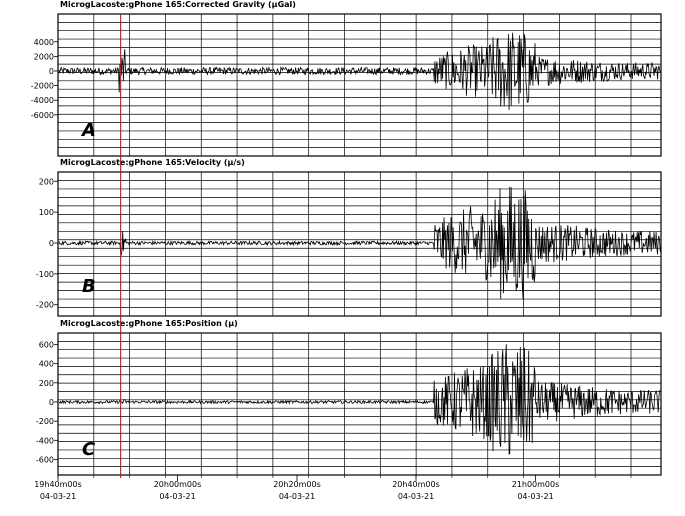 The width and height of the screenshot is (685, 516). Describe the element at coordinates (42, 115) in the screenshot. I see `y-tick-label: -6000` at that location.